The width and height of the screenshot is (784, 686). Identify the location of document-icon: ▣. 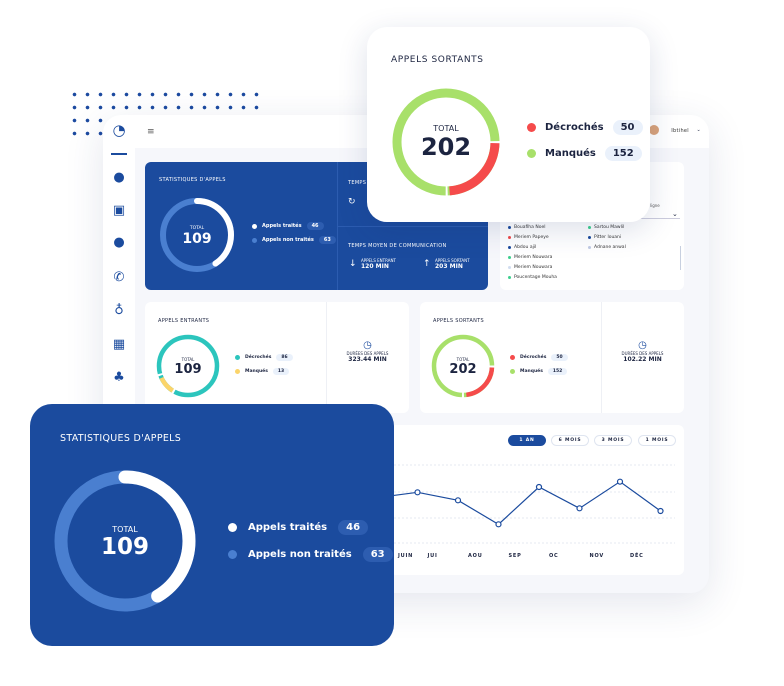
(119, 210).